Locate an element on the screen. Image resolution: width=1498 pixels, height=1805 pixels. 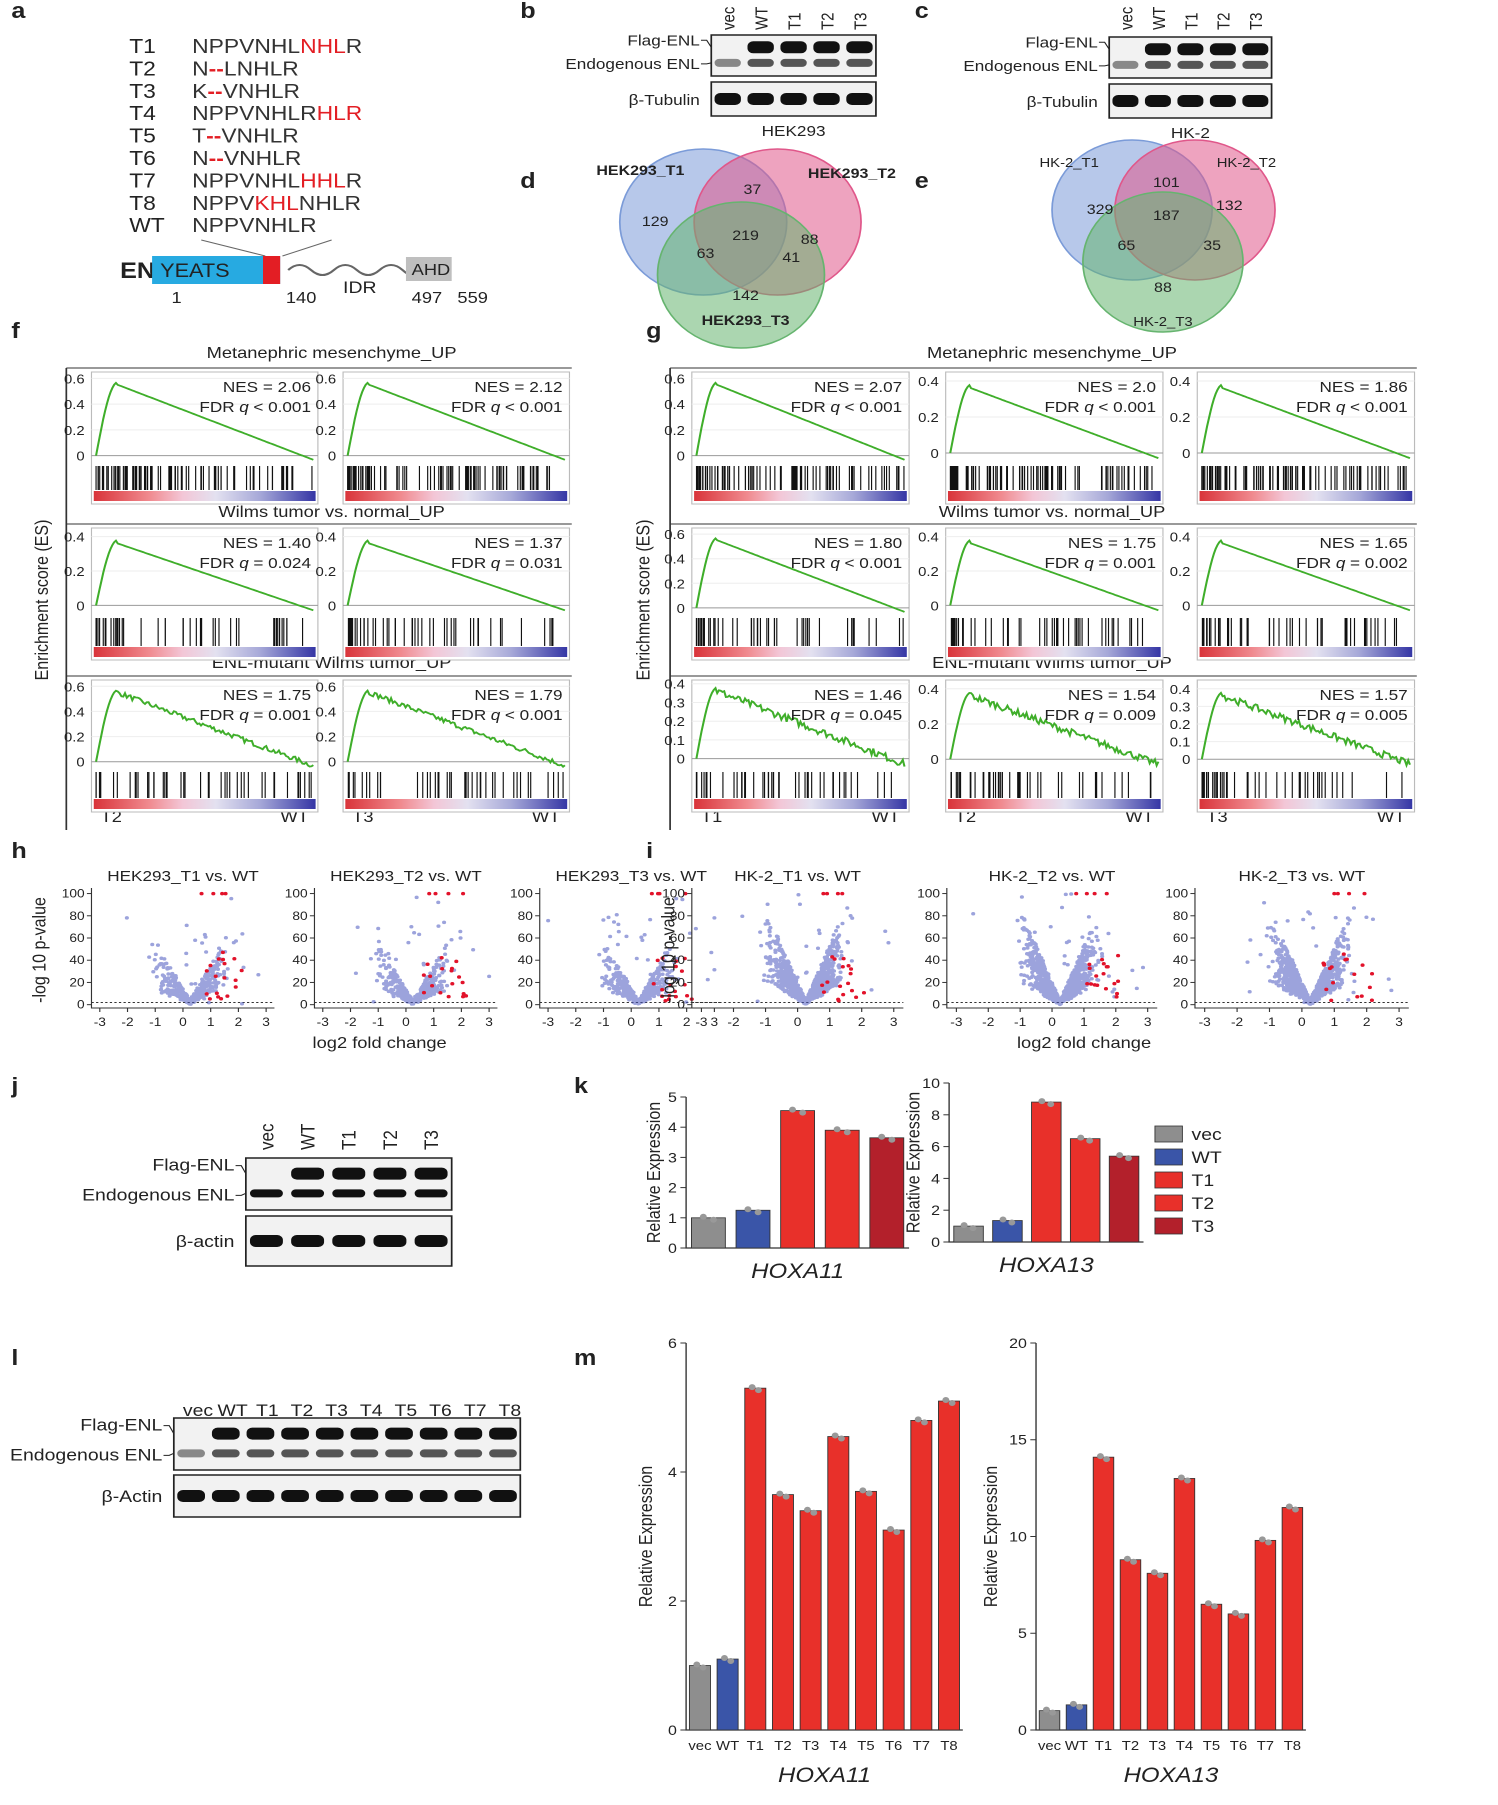
x-tick-label: -3 is located at coordinates (323, 1022).